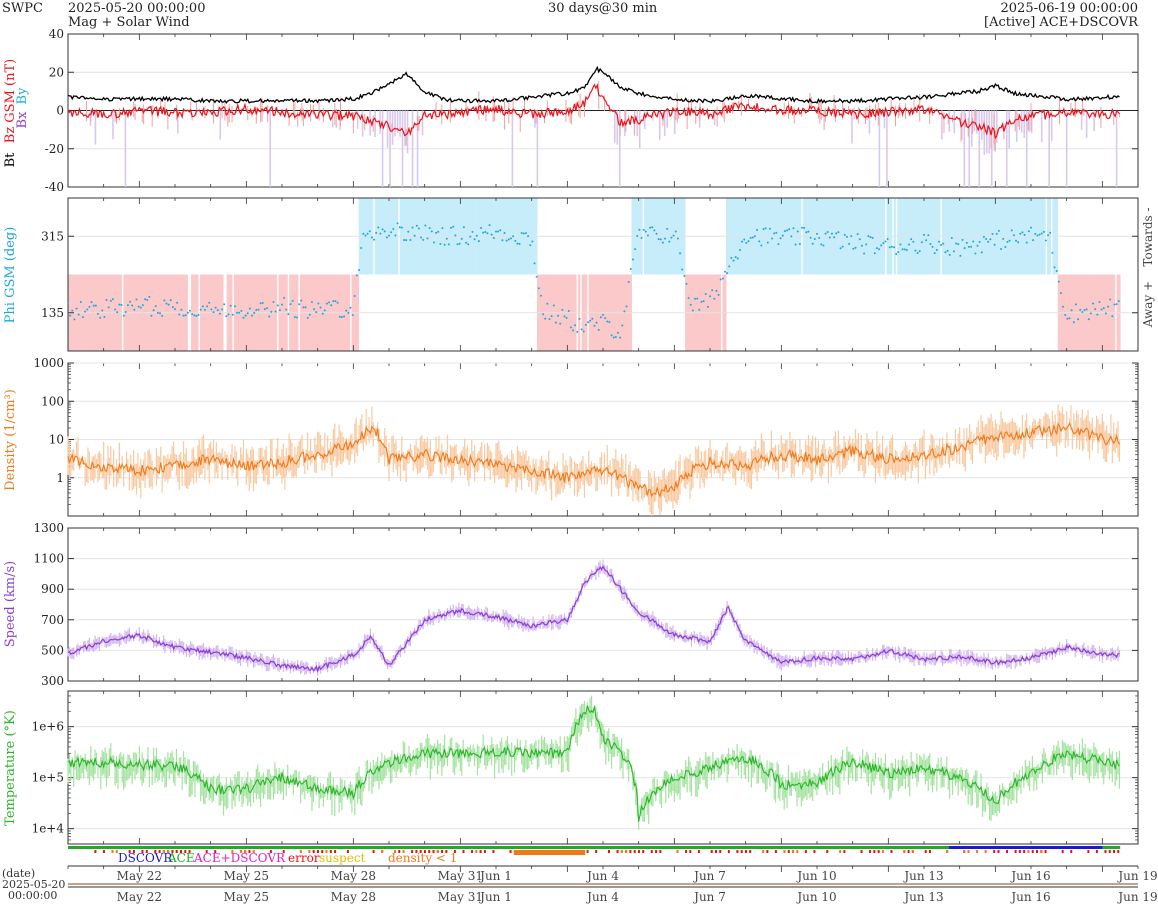  Describe the element at coordinates (602, 876) in the screenshot. I see `x-tick-label: Jun 4` at that location.